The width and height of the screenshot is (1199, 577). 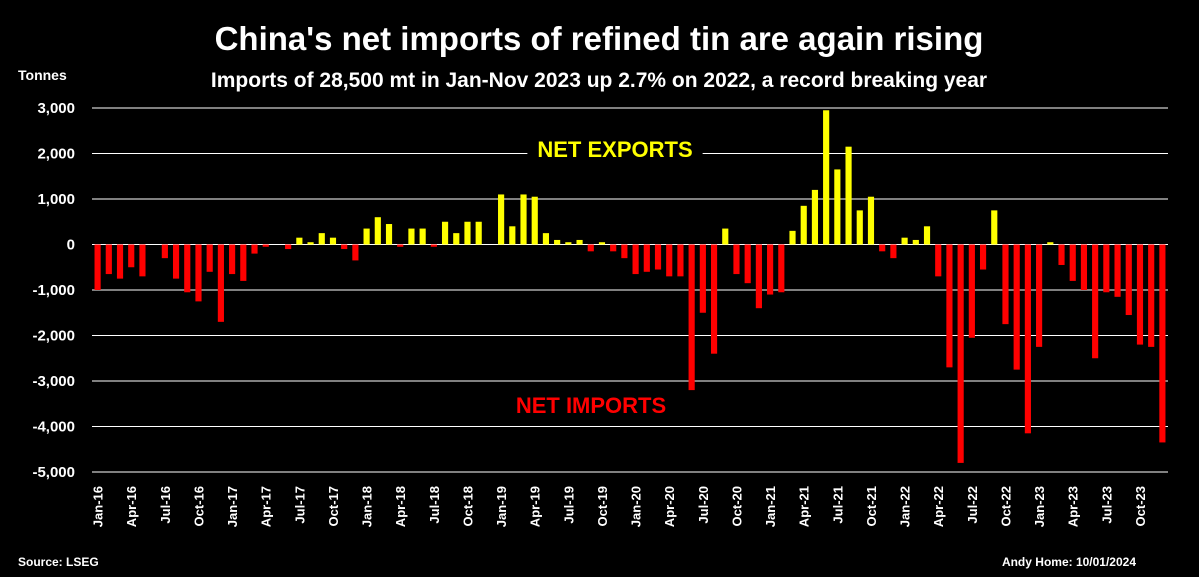 I want to click on x-tick-label: Jul-16, so click(x=165, y=505).